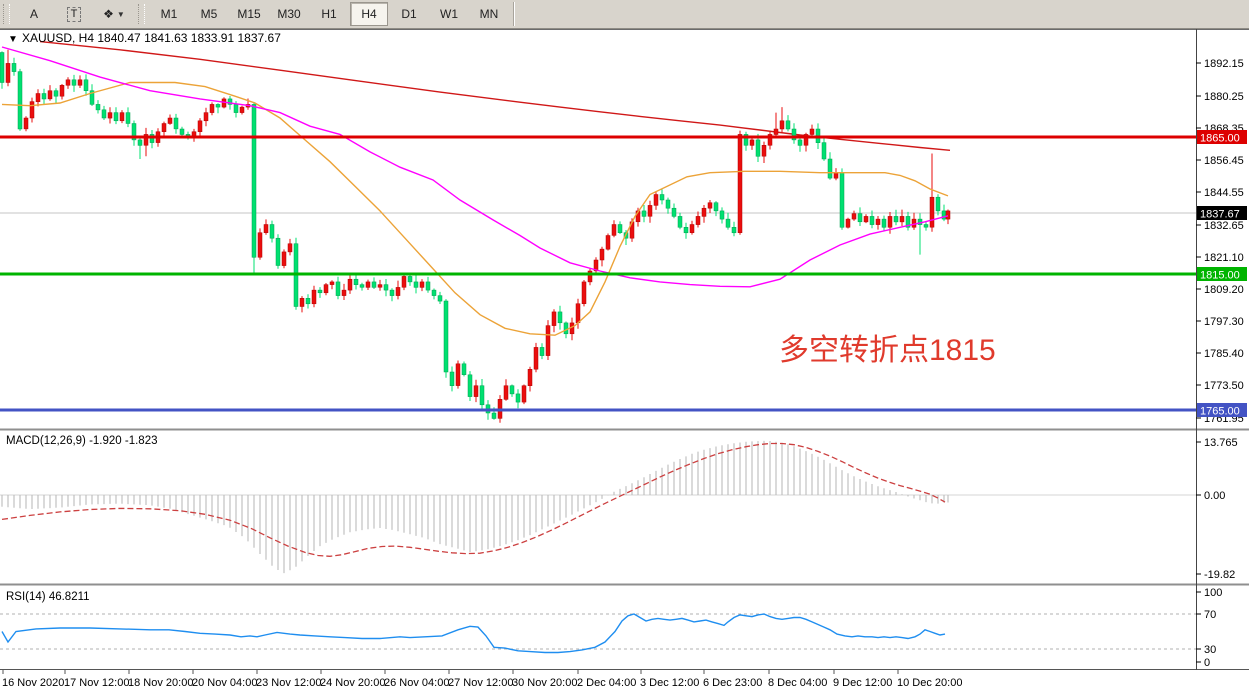 Image resolution: width=1249 pixels, height=699 pixels. I want to click on time-axis-label: 18 Nov 20:00, so click(160, 683).